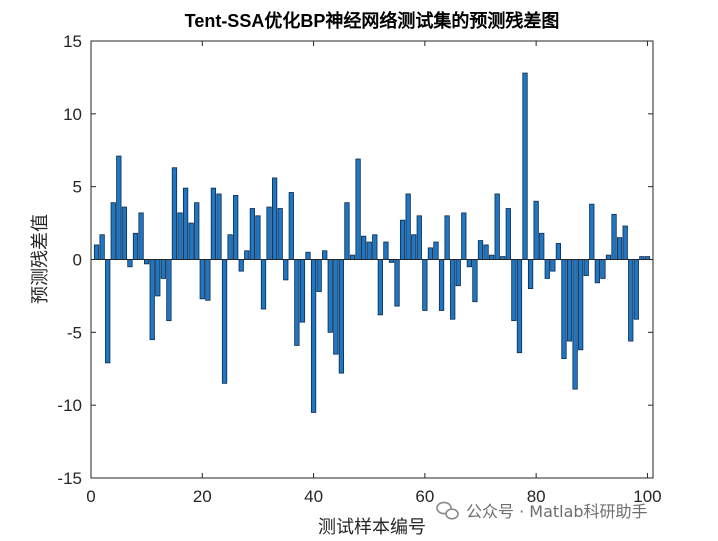  Describe the element at coordinates (77, 187) in the screenshot. I see `y-tick-label: 5` at that location.